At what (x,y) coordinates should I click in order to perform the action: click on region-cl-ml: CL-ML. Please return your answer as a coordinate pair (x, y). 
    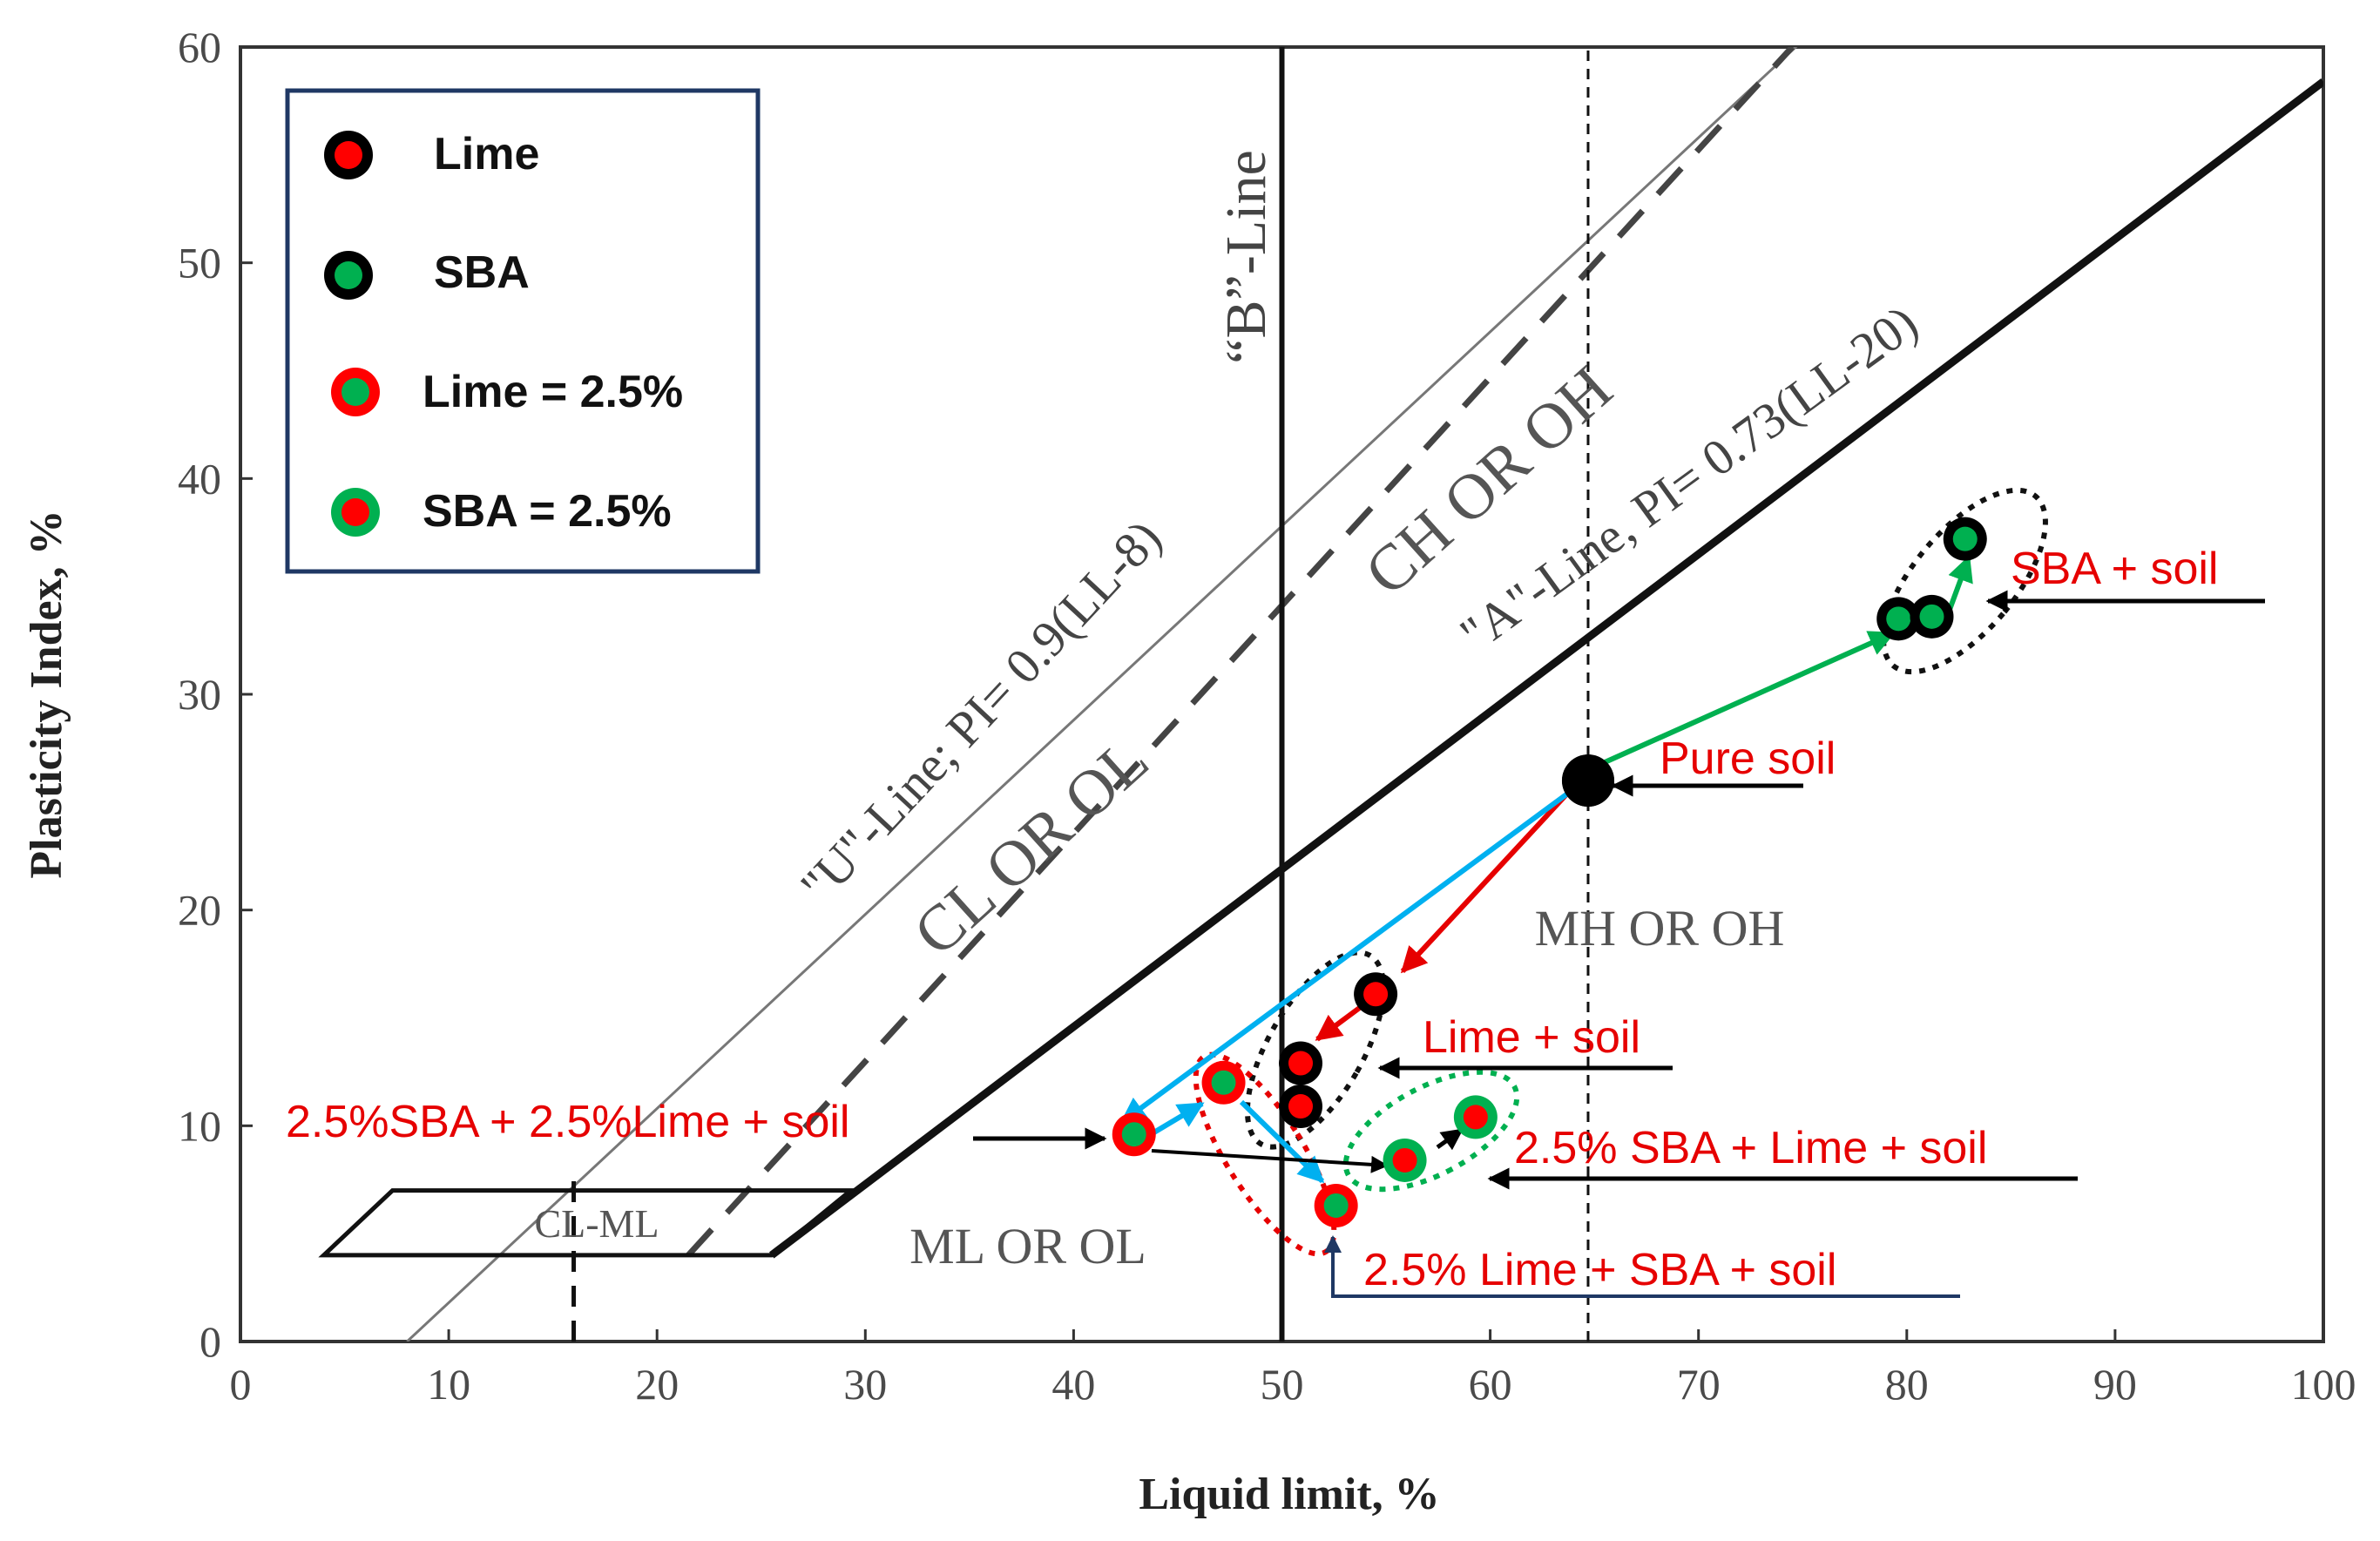
    Looking at the image, I should click on (596, 1223).